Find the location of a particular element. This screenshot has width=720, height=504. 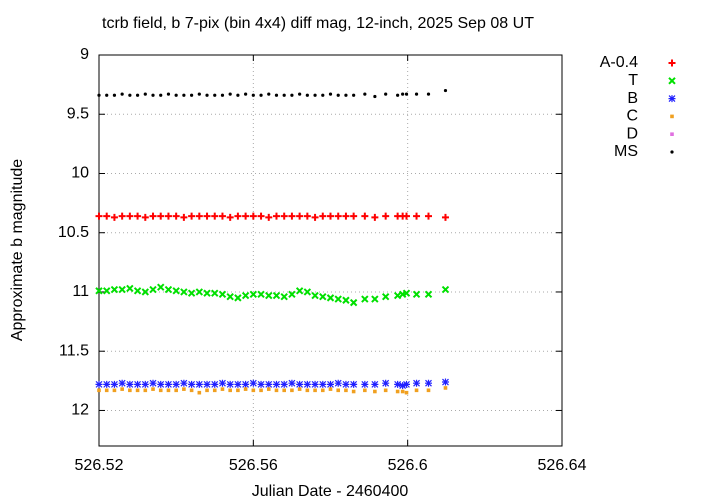

legend-label: MS is located at coordinates (626, 151).